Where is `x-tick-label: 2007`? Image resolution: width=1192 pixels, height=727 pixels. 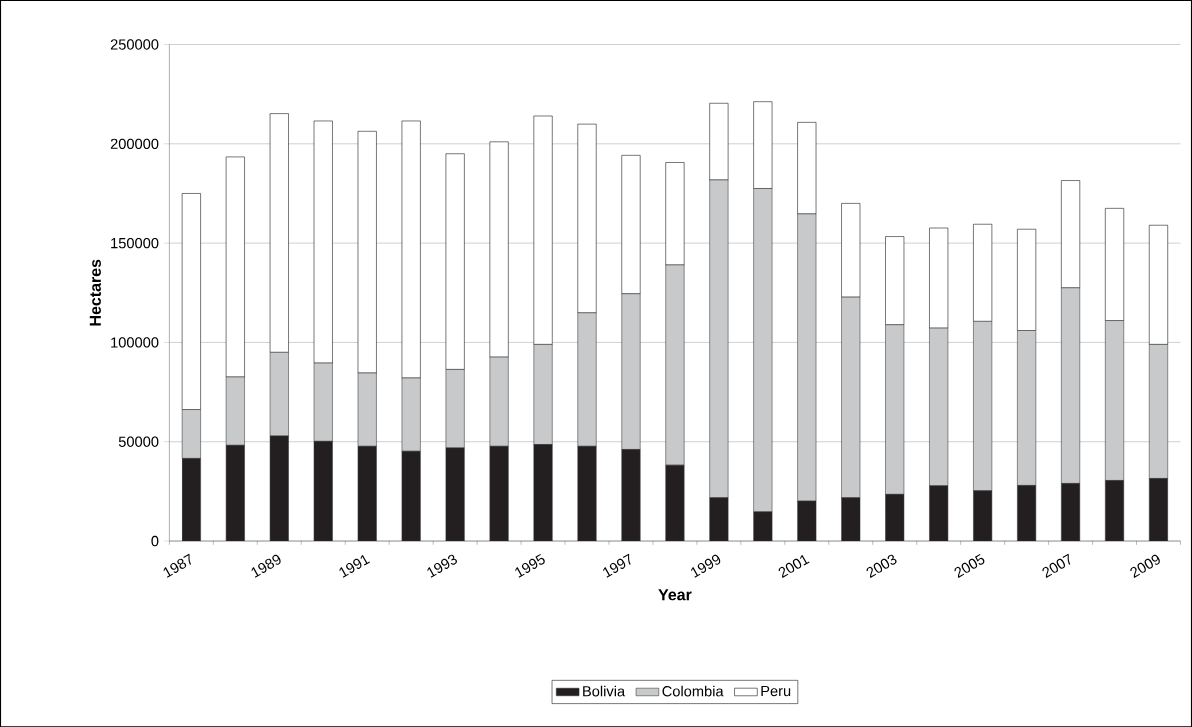 x-tick-label: 2007 is located at coordinates (1056, 565).